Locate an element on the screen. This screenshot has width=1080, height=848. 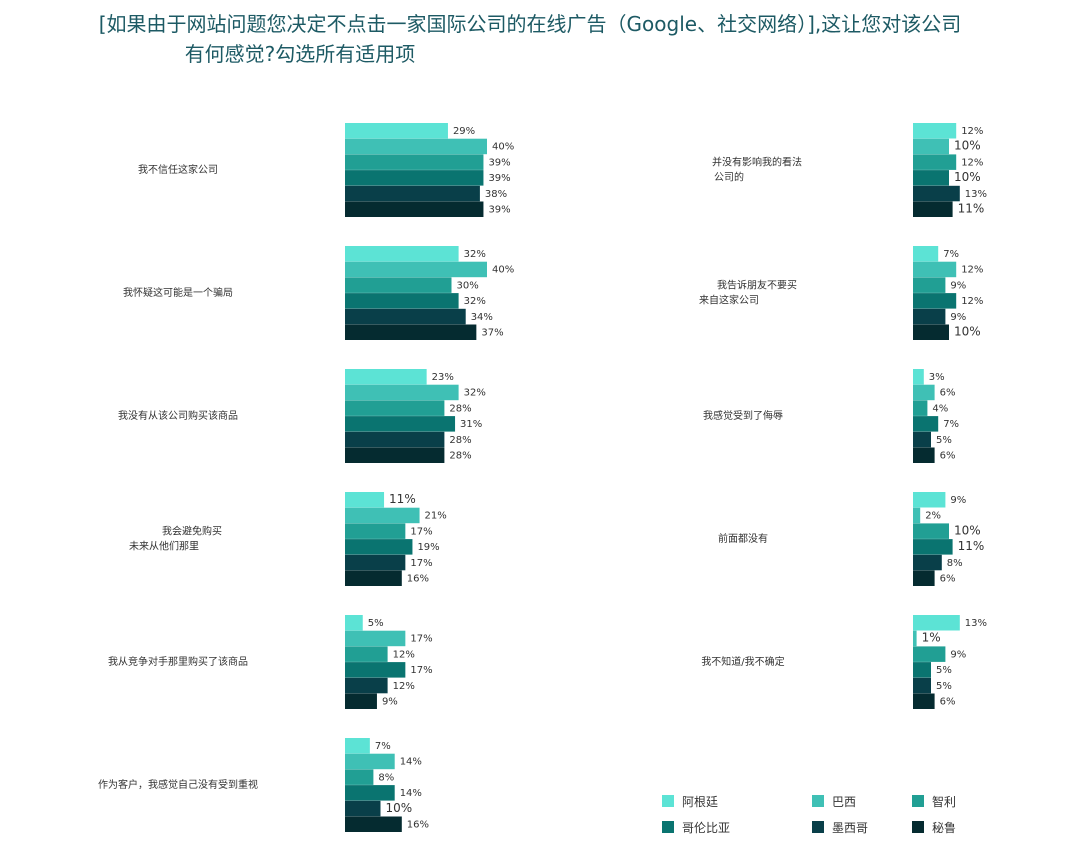
legend-label: 墨西哥 is located at coordinates (850, 828).